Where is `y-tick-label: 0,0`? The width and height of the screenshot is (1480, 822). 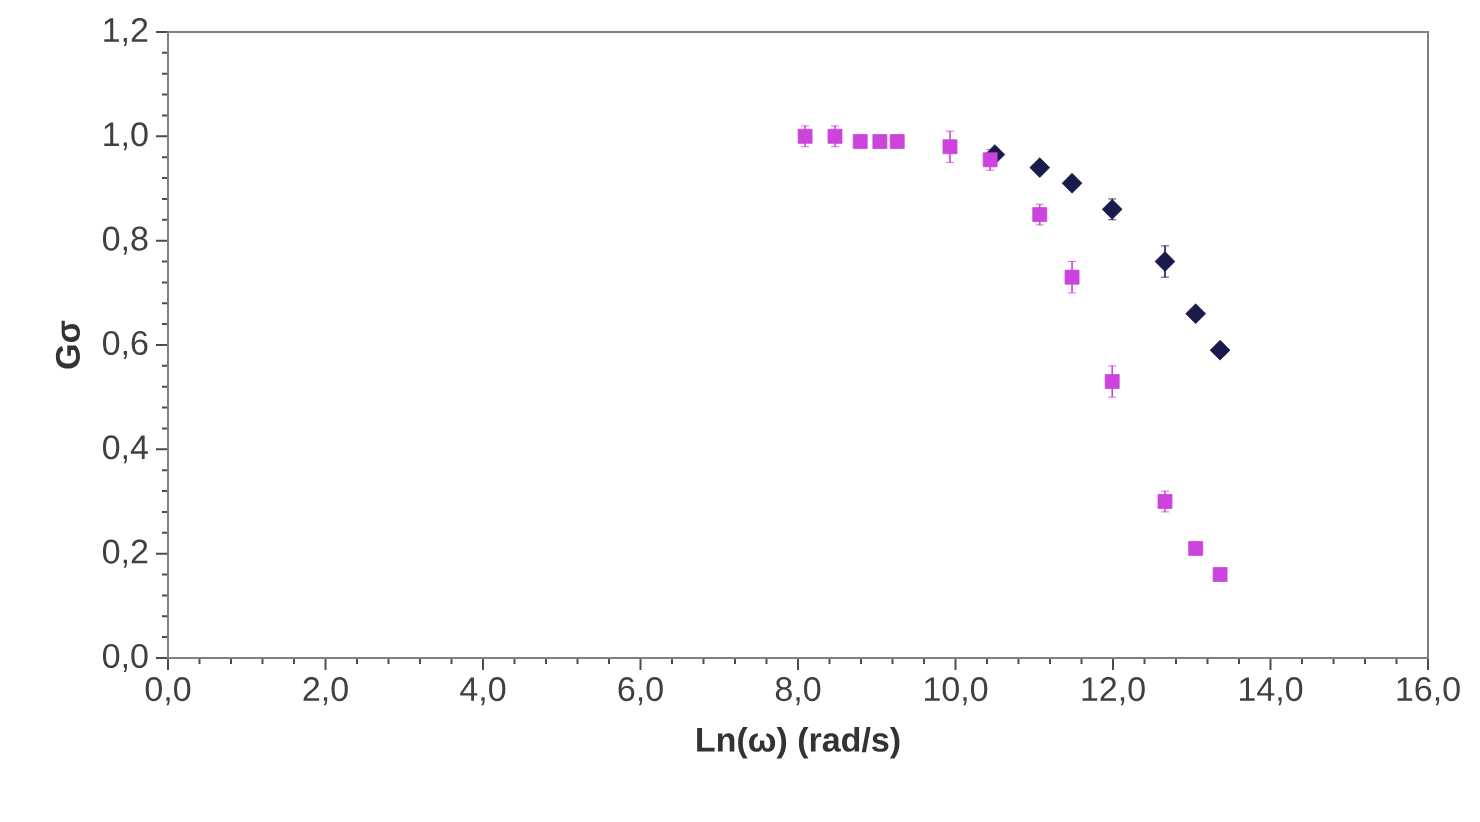
y-tick-label: 0,0 is located at coordinates (125, 658).